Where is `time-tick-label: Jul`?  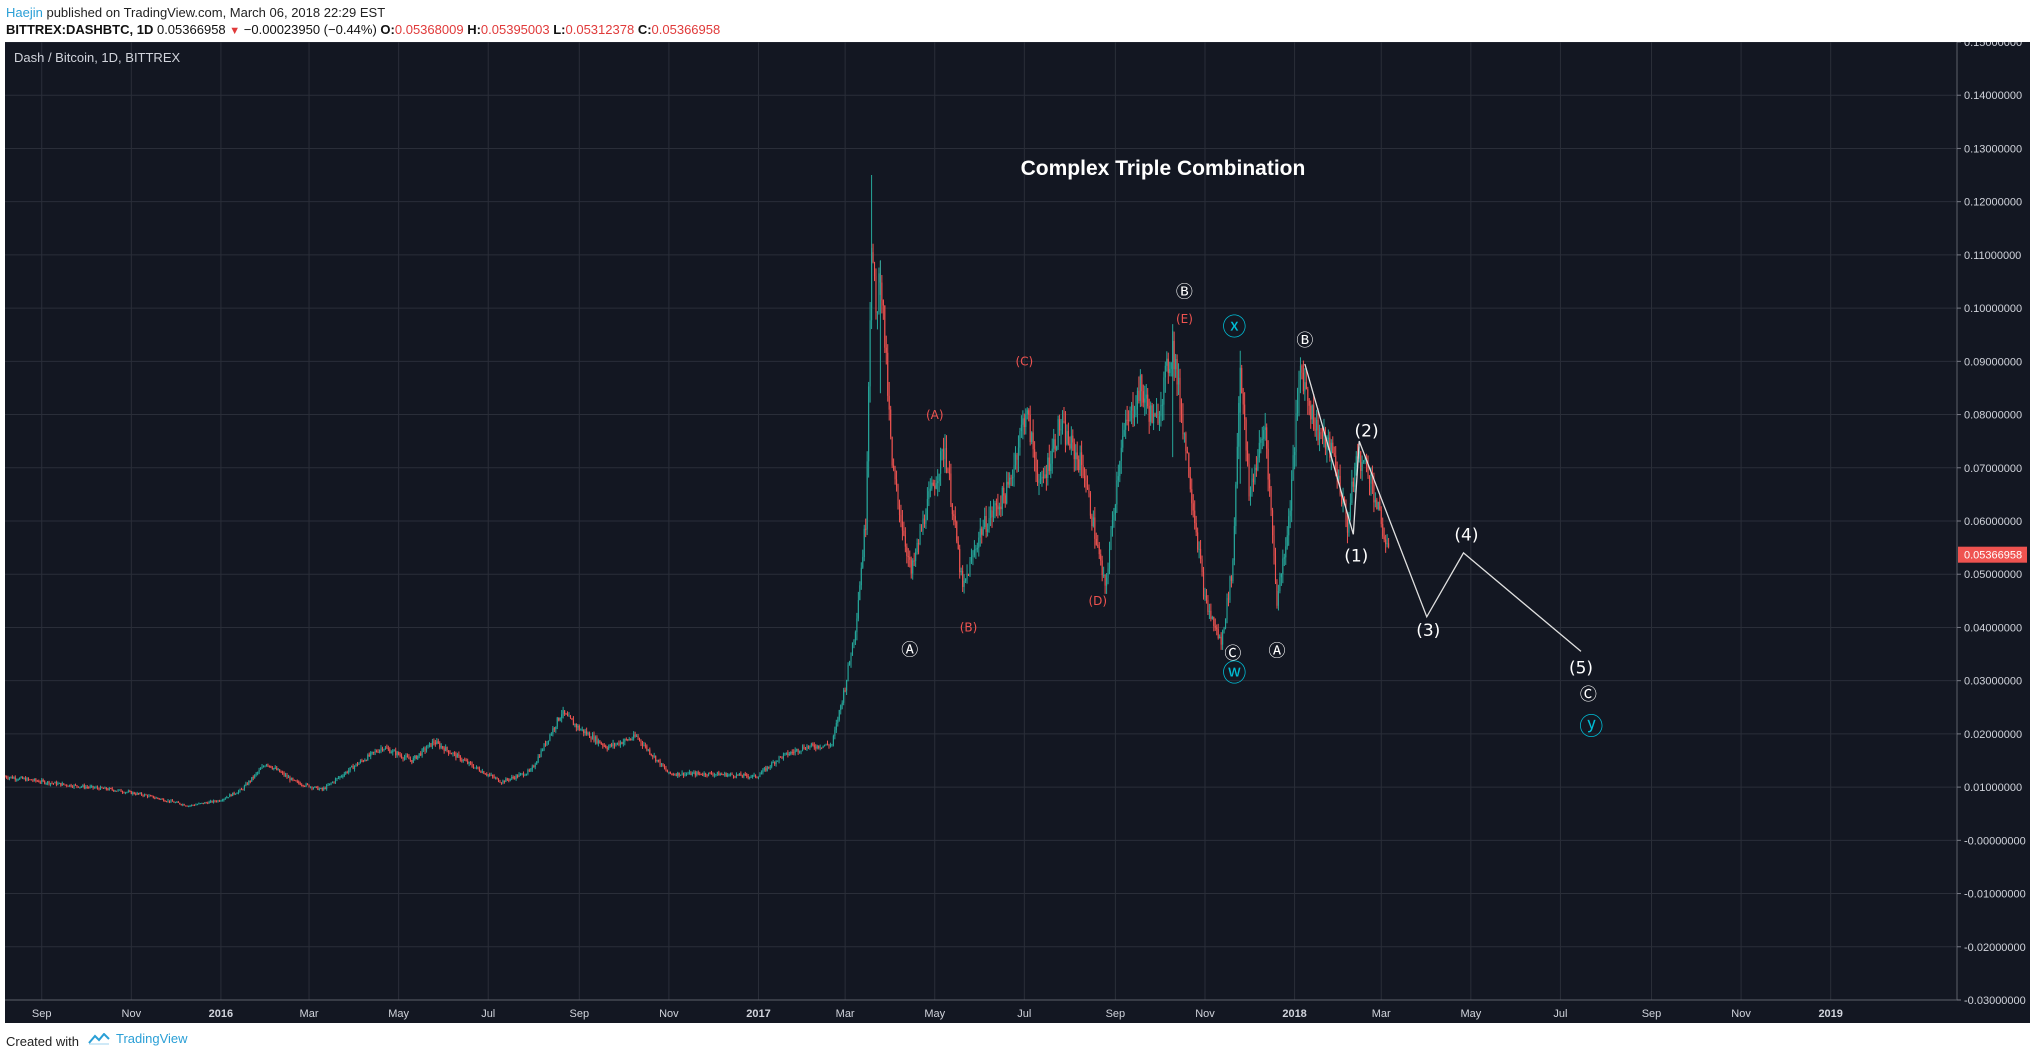
time-tick-label: Jul is located at coordinates (1560, 1014).